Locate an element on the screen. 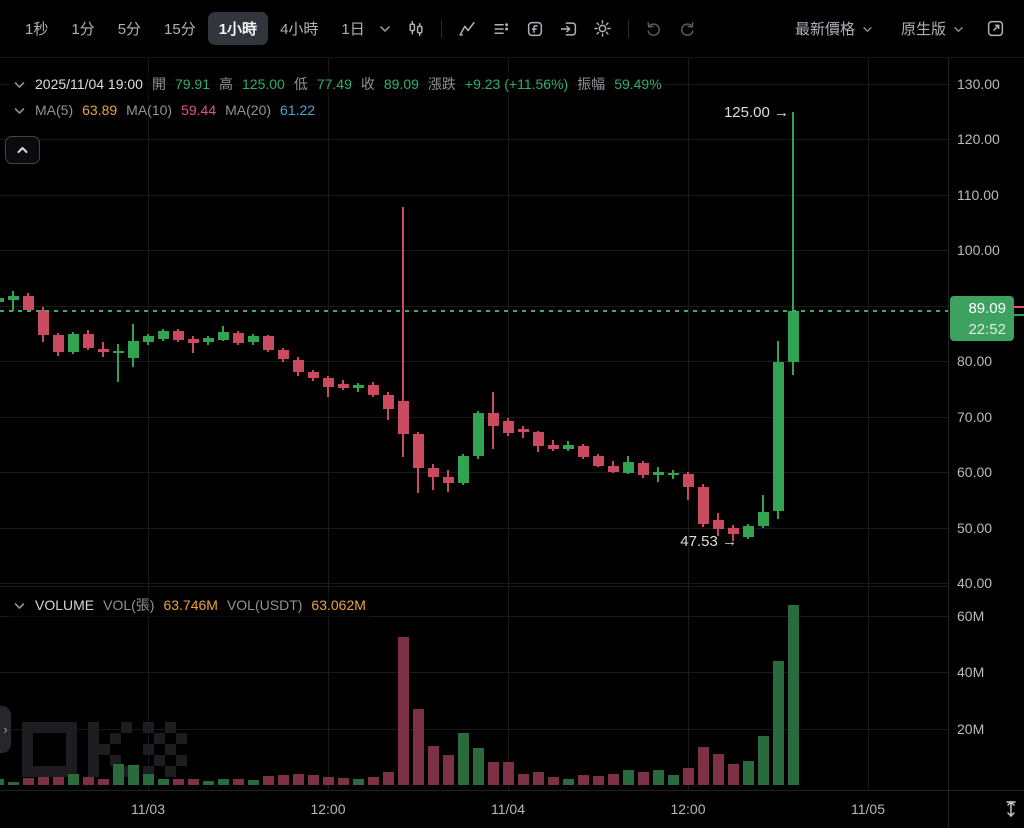 This screenshot has height=828, width=1024. amplitude-value: 59.49% is located at coordinates (638, 84).